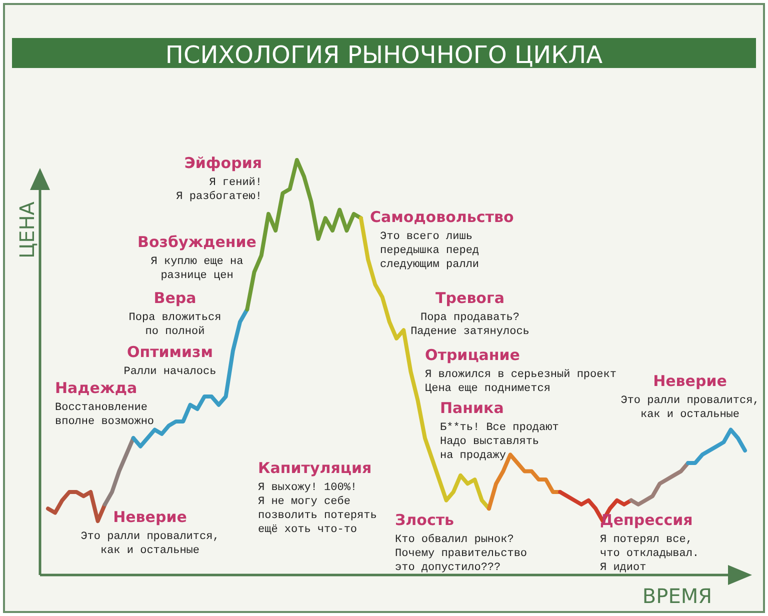 This screenshot has height=616, width=768. I want to click on annotation: Надежда Восстановление вполне возможно, so click(104, 403).